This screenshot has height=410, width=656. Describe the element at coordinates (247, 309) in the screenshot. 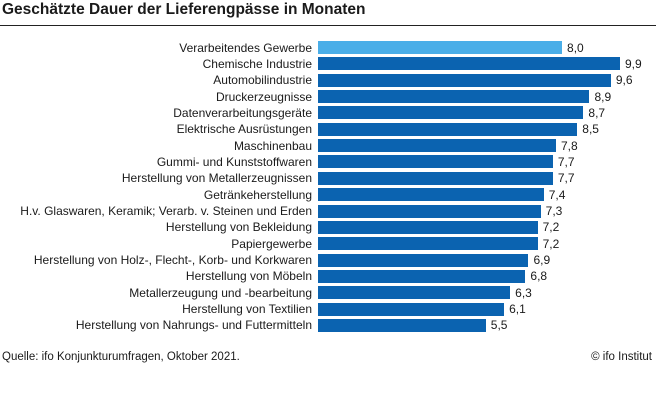

I see `category-label: Herstellung von Textilien` at that location.